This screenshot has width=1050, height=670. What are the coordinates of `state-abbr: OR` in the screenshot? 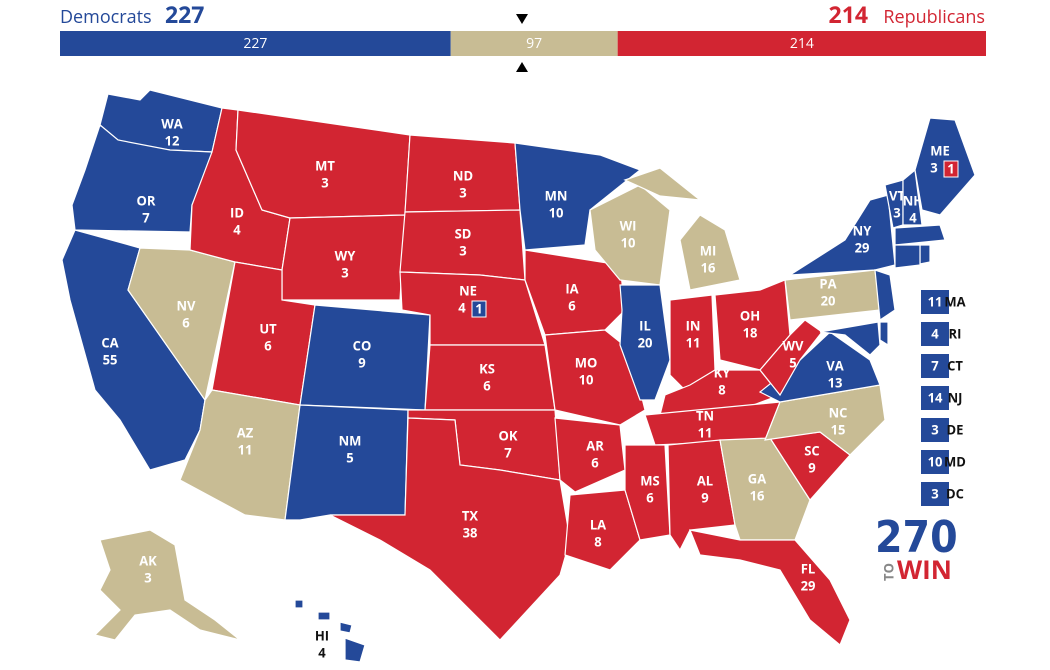 It's located at (146, 200).